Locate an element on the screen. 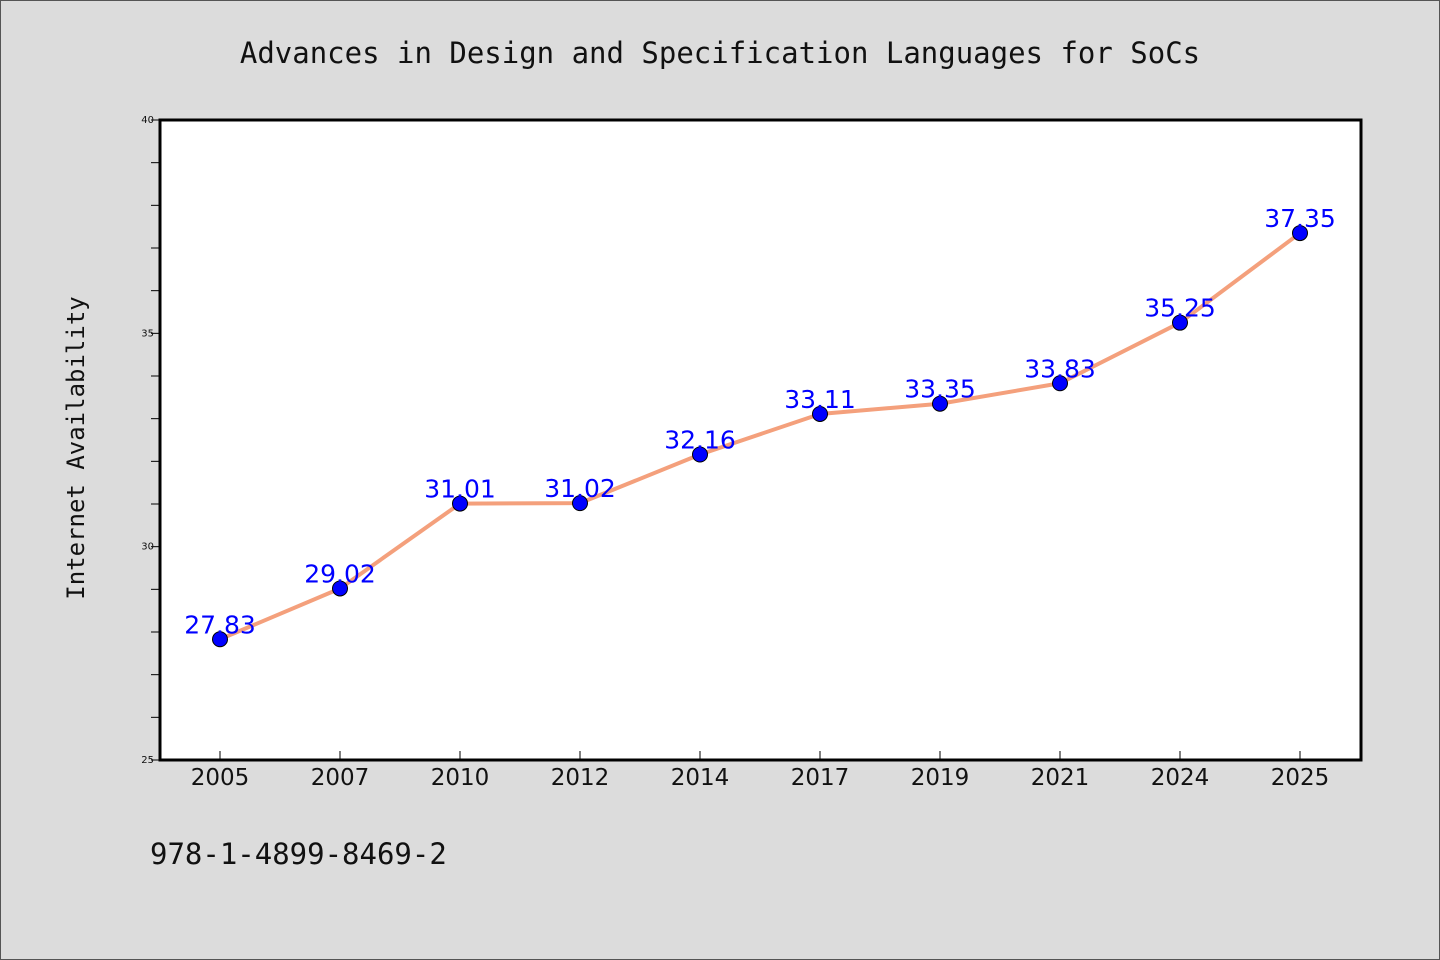 The width and height of the screenshot is (1440, 960). x-tick-label: 2017 is located at coordinates (820, 778).